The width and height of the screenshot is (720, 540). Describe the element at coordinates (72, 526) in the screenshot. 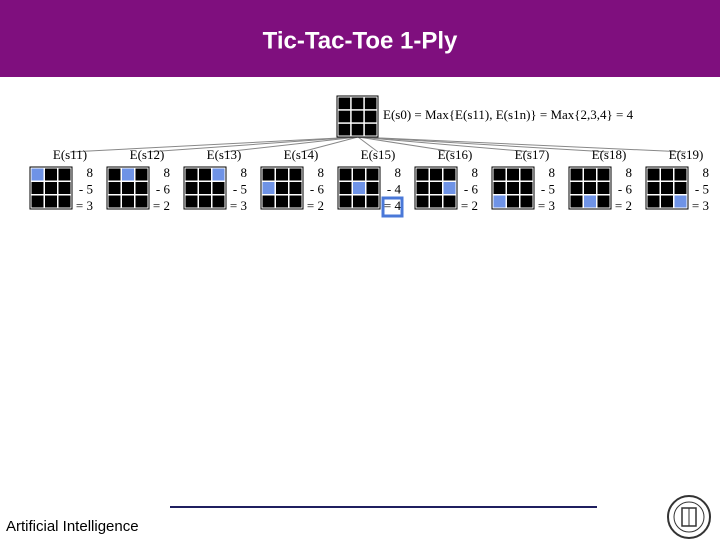

I see `footer-text: Artificial Intelligence` at that location.